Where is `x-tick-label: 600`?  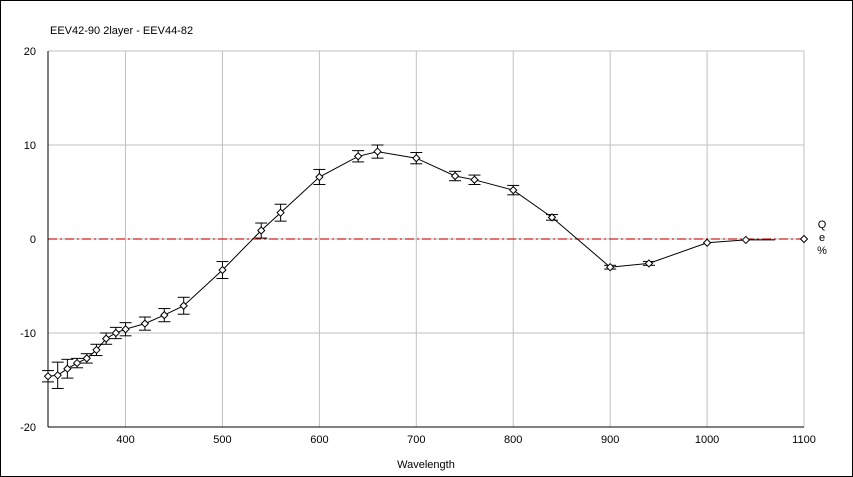 x-tick-label: 600 is located at coordinates (319, 440).